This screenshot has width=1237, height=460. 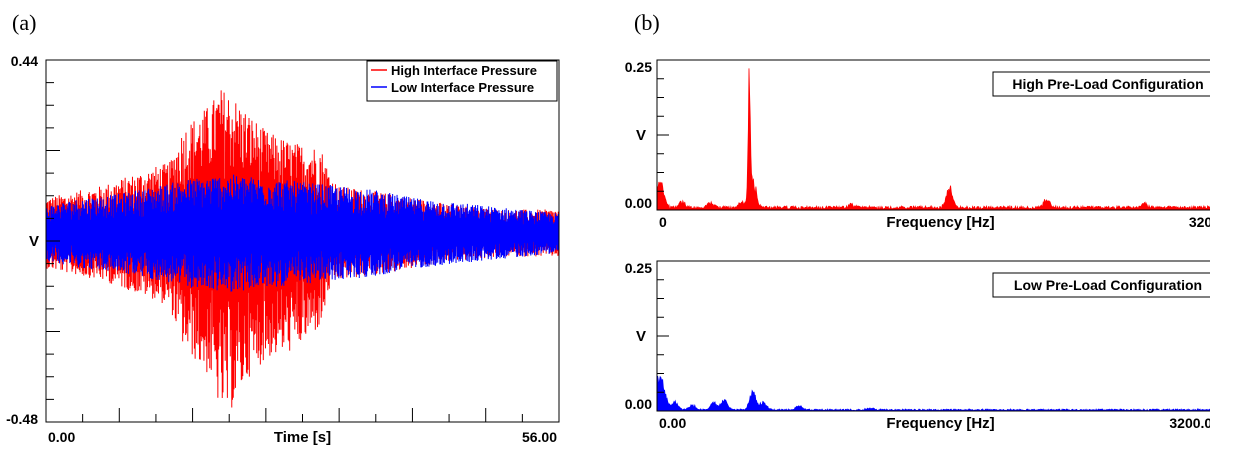 I want to click on y-tick-label-bottom: -0.48, so click(x=22, y=419).